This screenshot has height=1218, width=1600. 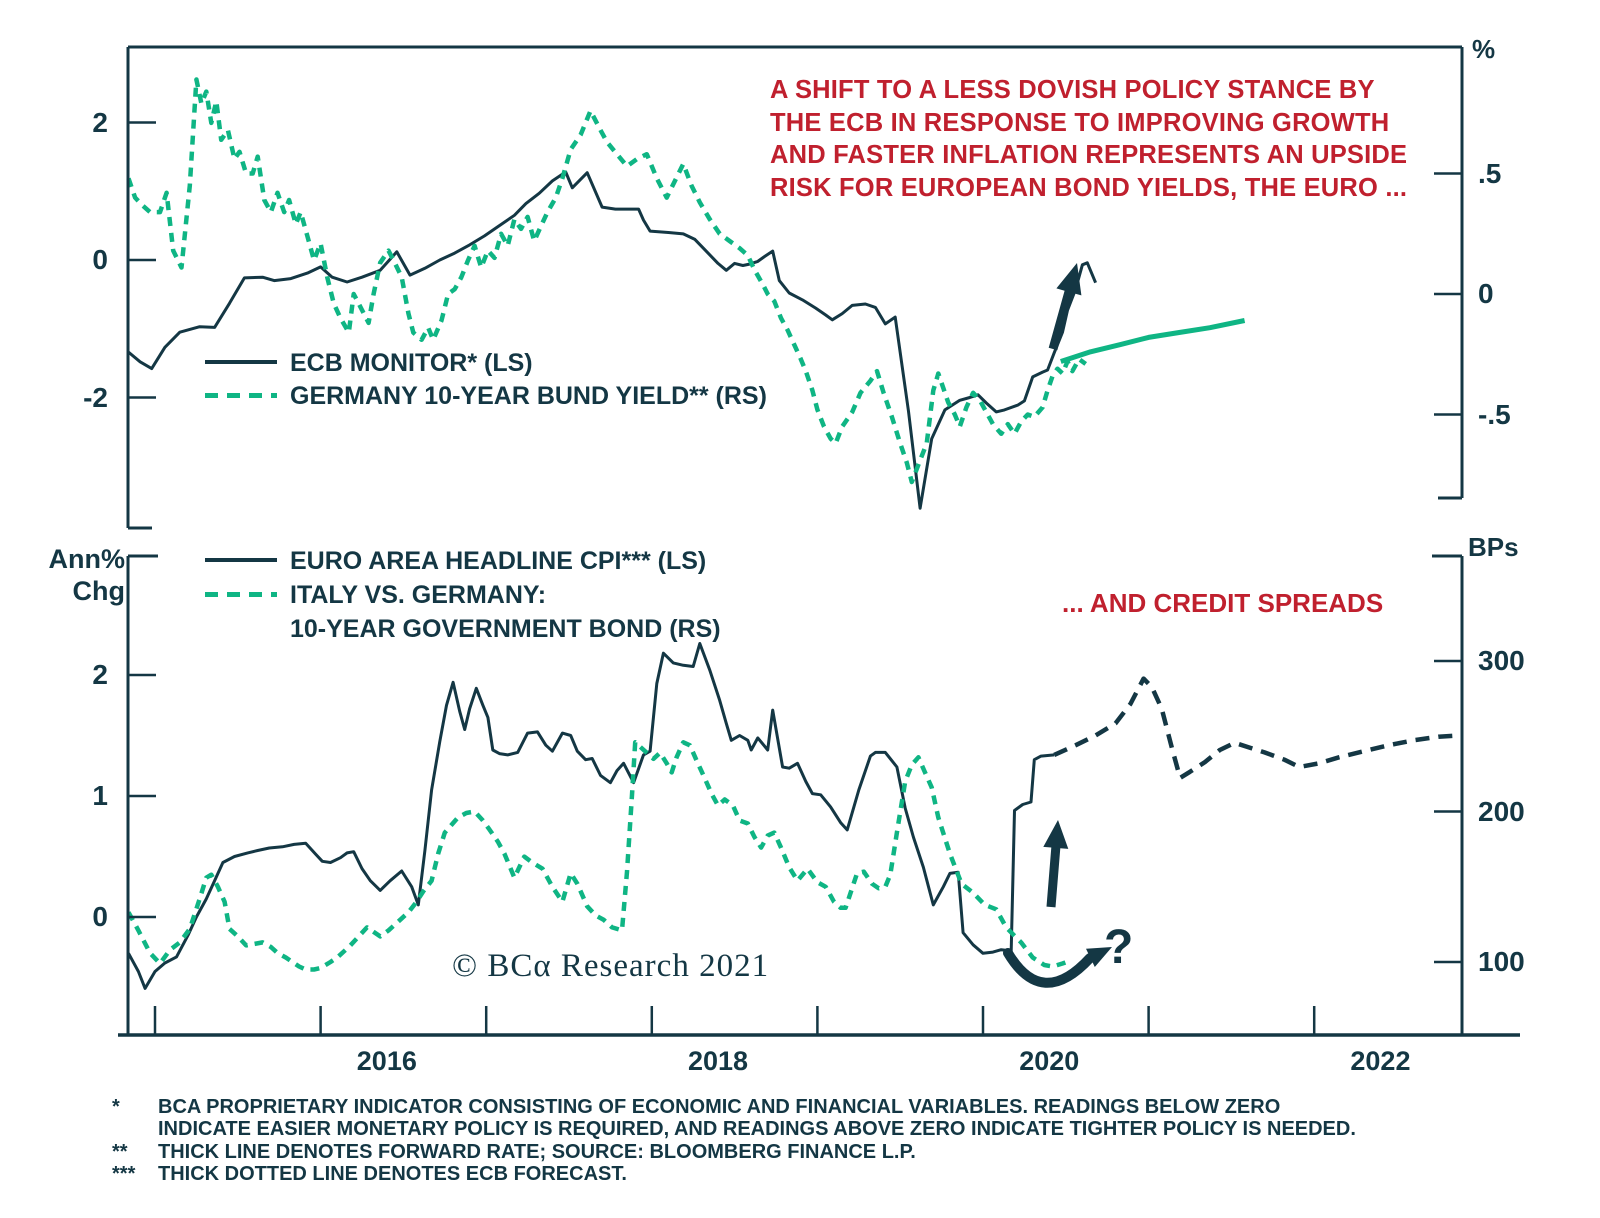 What do you see at coordinates (1490, 173) in the screenshot?
I see `right-axis-tick-label: .5` at bounding box center [1490, 173].